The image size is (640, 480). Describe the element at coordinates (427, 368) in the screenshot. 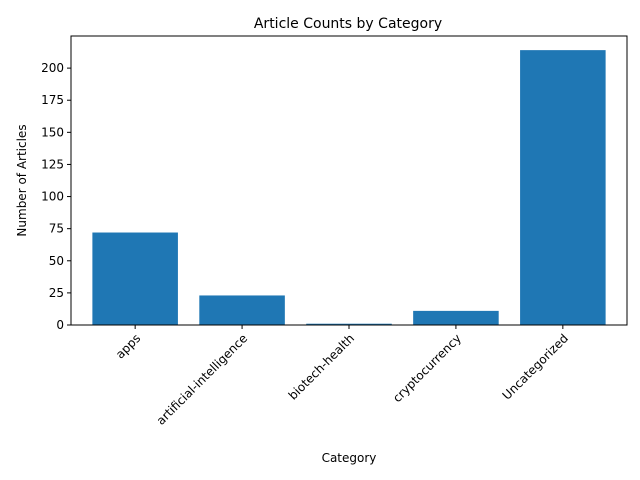

I see `x-tick-label: cryptocurrency` at that location.